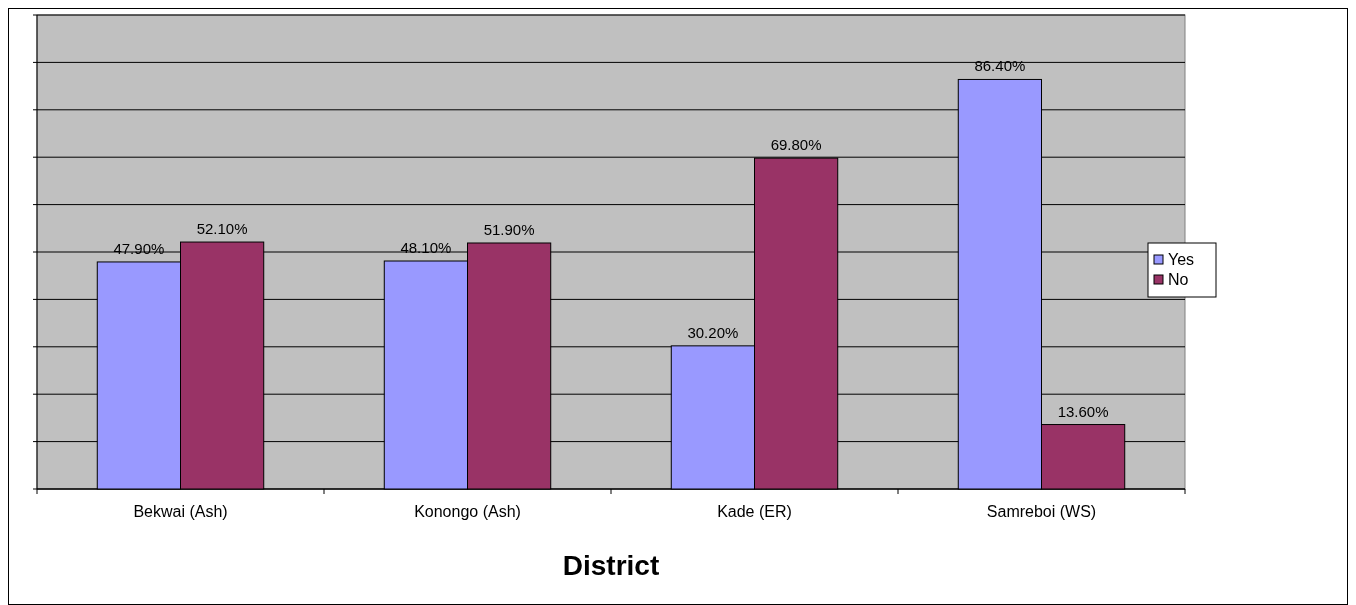 The image size is (1356, 605). Describe the element at coordinates (754, 511) in the screenshot. I see `x-tick-label: Kade (ER)` at that location.